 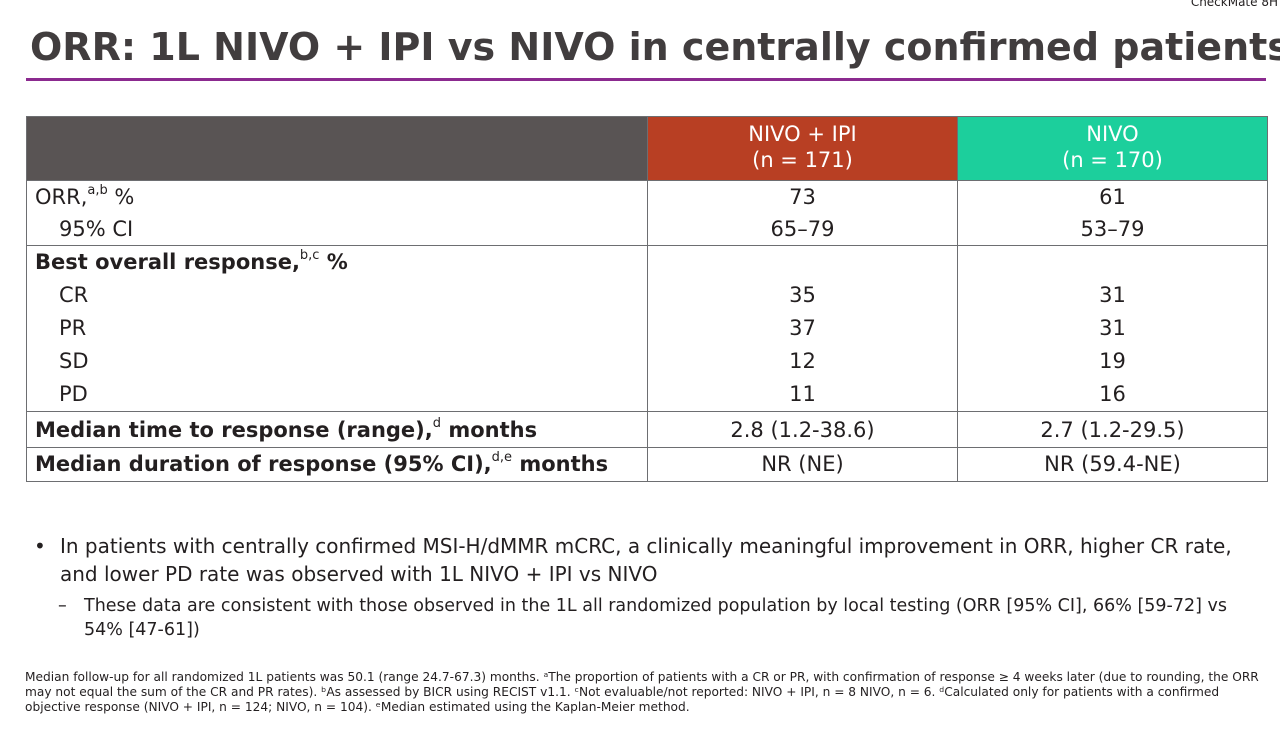 I want to click on dor-nivo-ipi-value: NR (NE), so click(x=802, y=464).